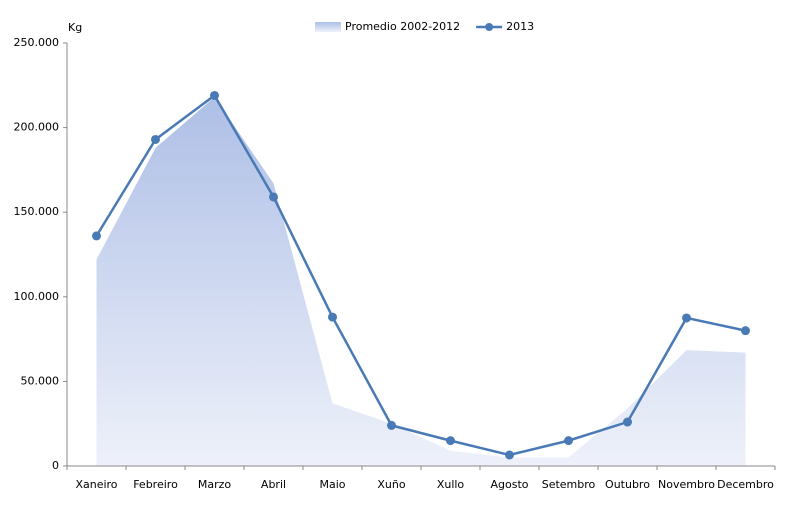 The width and height of the screenshot is (795, 509). I want to click on legend-label: Promedio 2002-2012, so click(402, 26).